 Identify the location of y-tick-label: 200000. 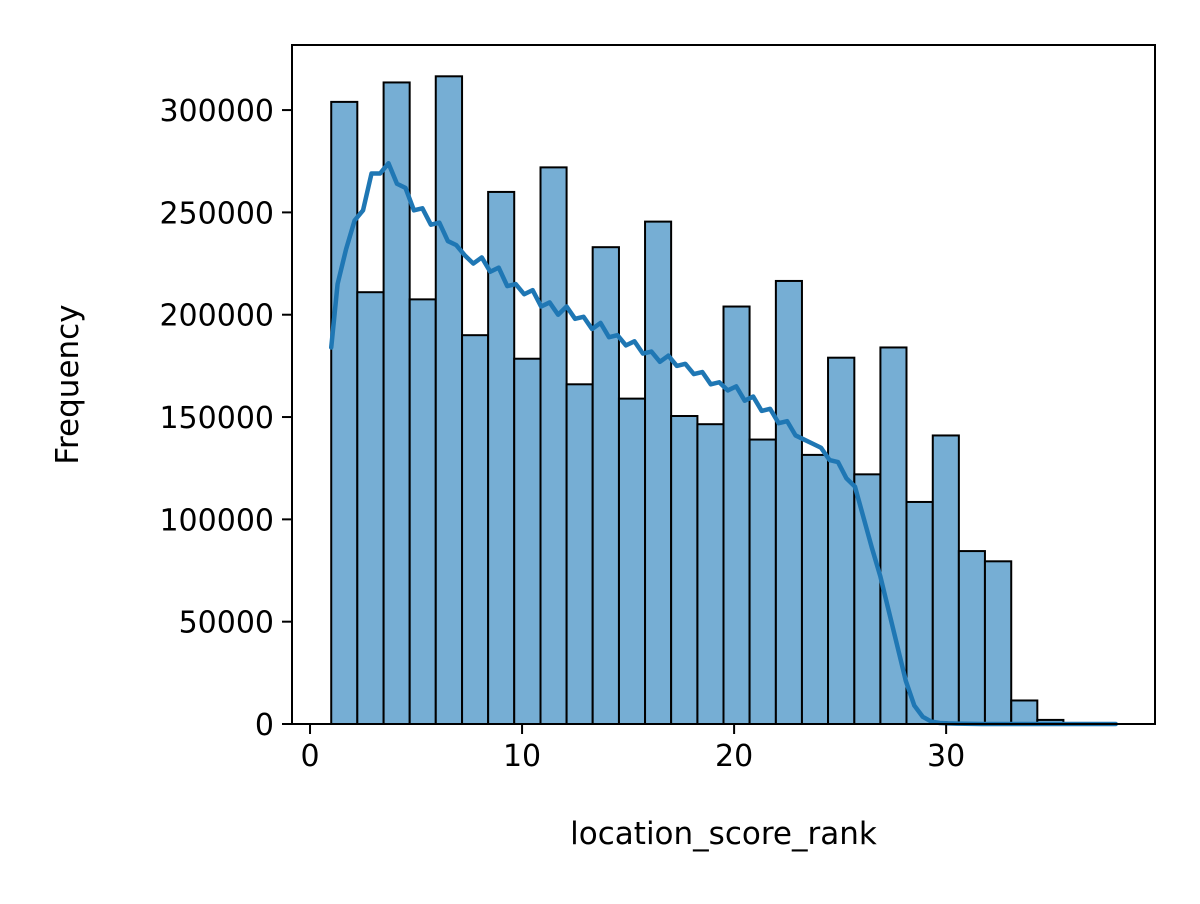
(216, 316).